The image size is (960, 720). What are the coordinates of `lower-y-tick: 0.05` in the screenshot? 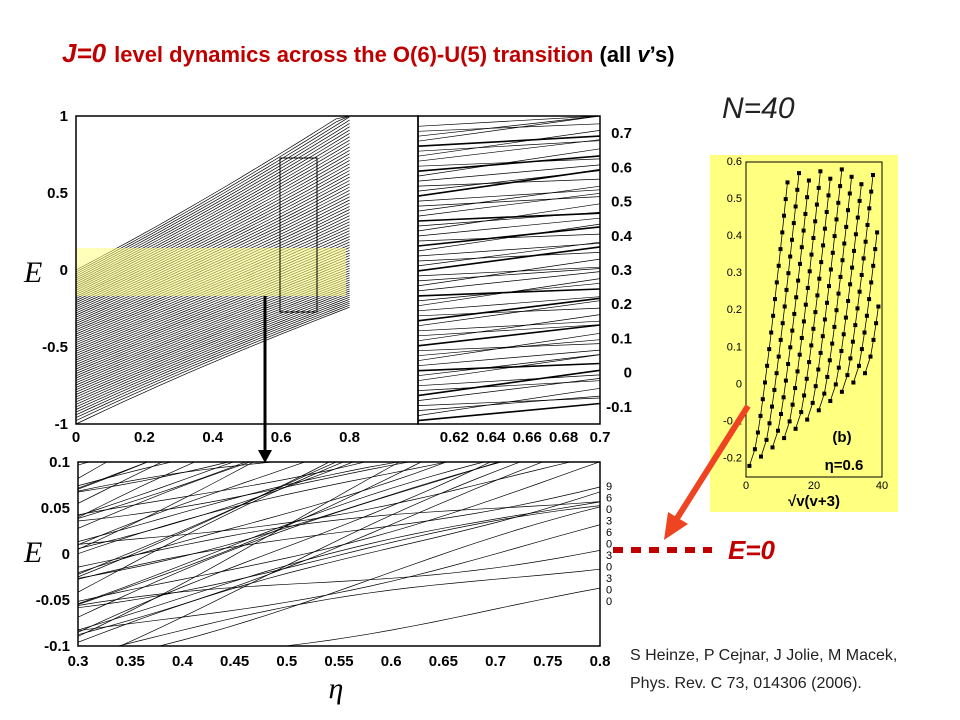 It's located at (55, 508).